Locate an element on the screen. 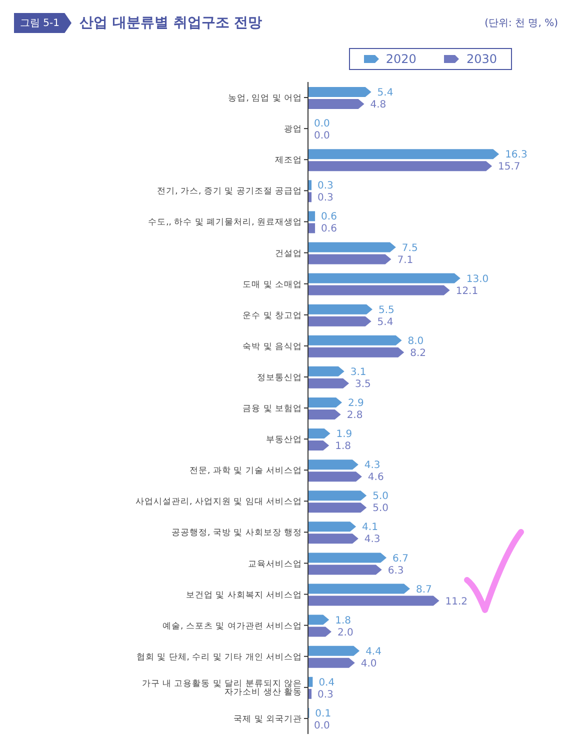 This screenshot has width=570, height=753. data-label: 4.4 is located at coordinates (374, 652).